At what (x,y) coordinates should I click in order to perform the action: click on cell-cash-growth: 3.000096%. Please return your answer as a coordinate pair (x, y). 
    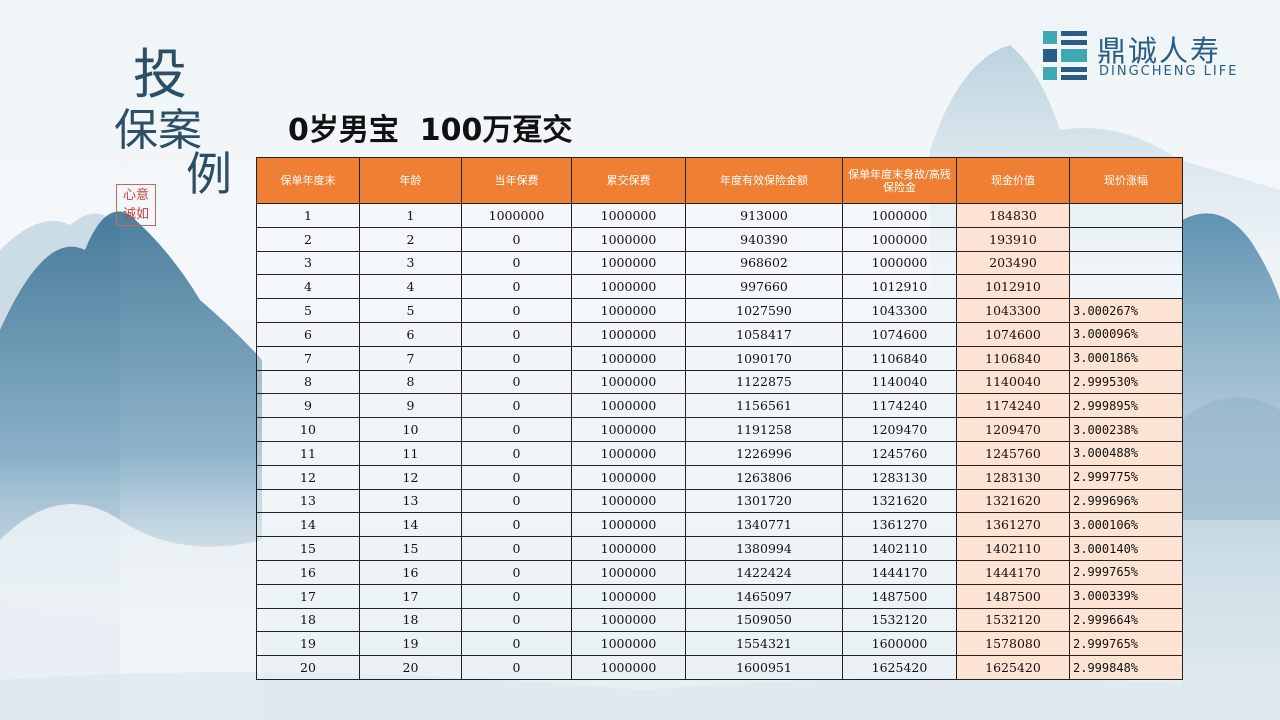
    Looking at the image, I should click on (1126, 334).